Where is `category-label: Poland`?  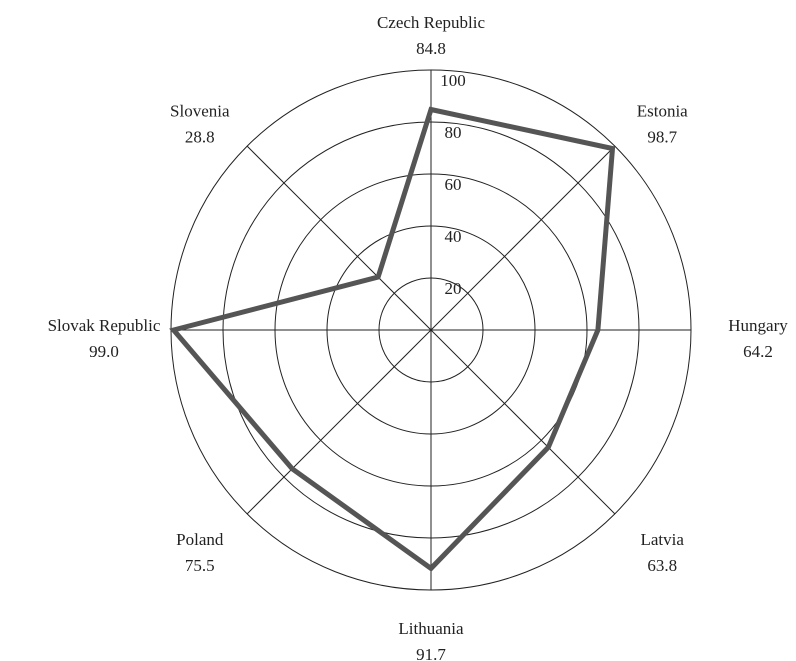
category-label: Poland is located at coordinates (200, 539).